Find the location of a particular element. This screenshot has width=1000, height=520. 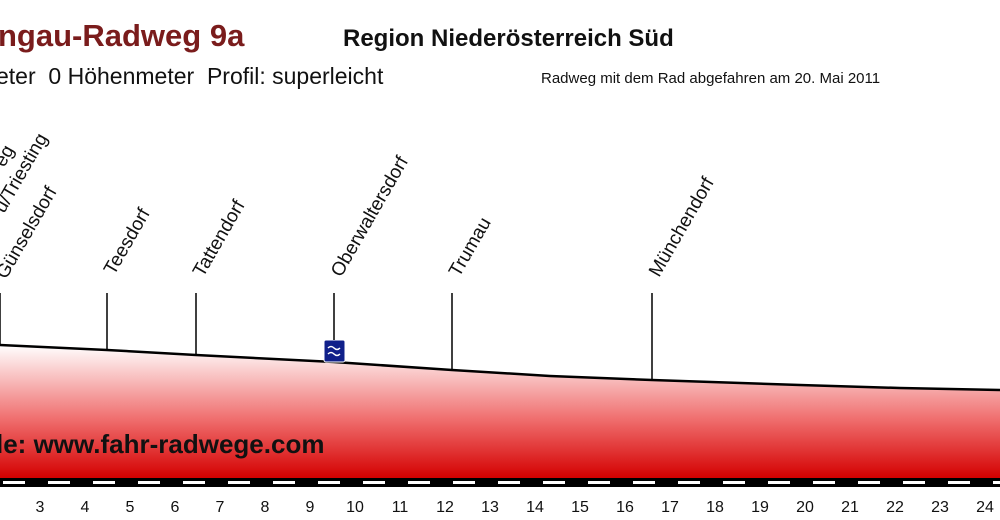

tick-label: 19 is located at coordinates (760, 507).